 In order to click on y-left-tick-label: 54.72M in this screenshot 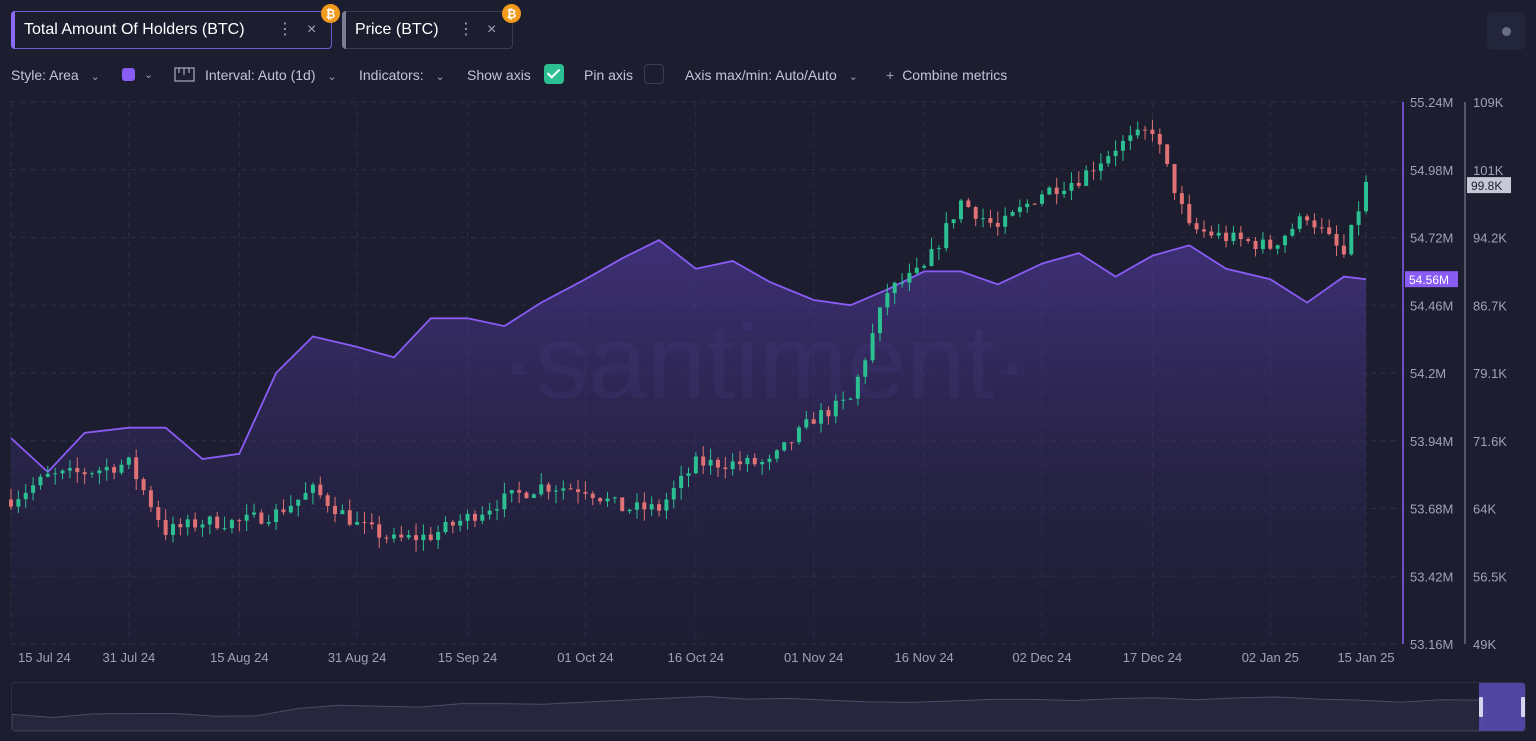, I will do `click(1431, 238)`.